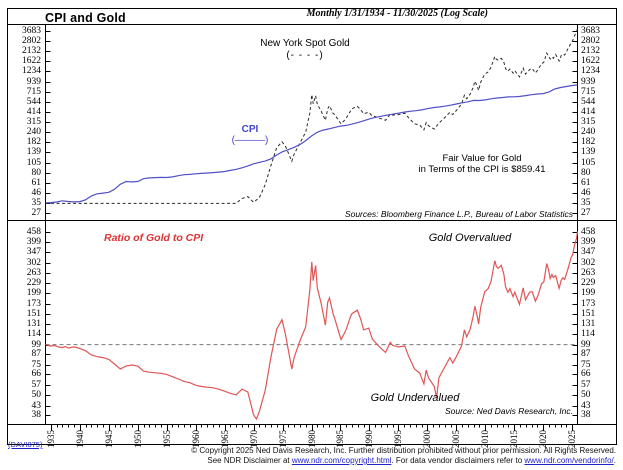  Describe the element at coordinates (588, 314) in the screenshot. I see `y-axis-label-bottom: 151` at that location.